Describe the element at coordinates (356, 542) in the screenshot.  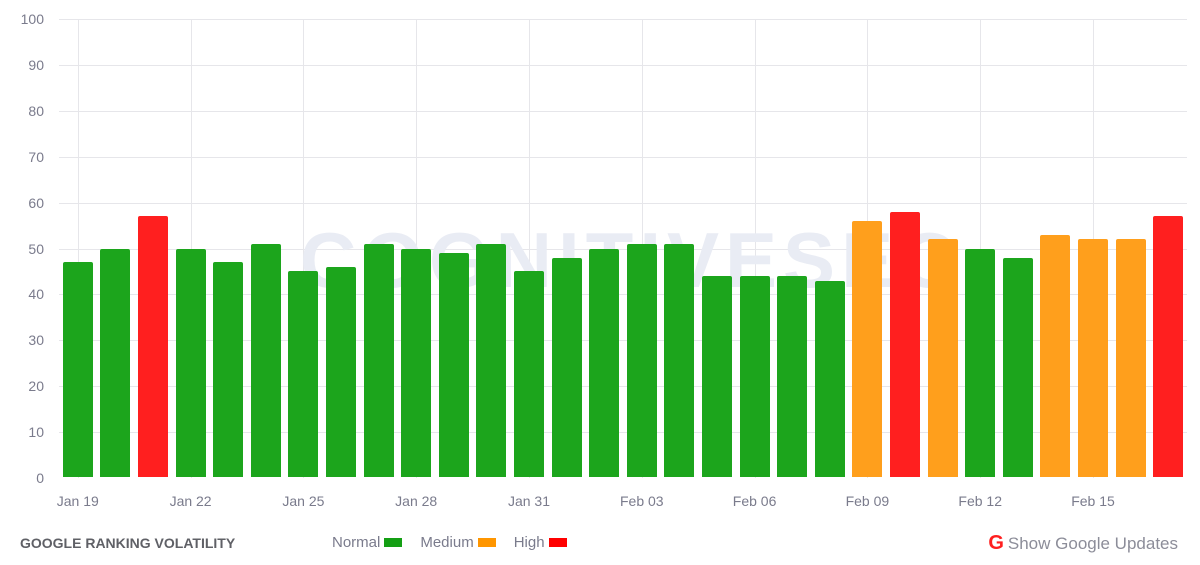
I see `legend-normal-label: Normal` at that location.